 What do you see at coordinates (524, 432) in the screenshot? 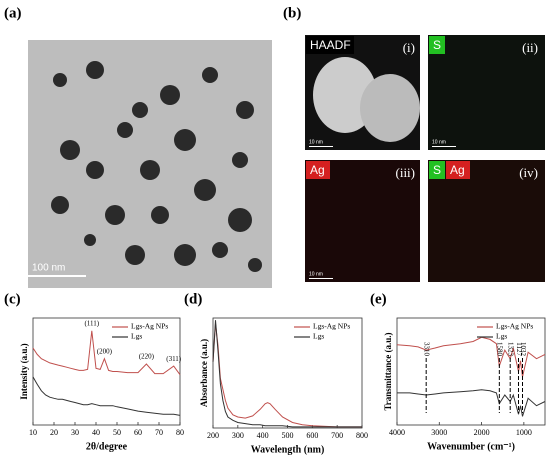
I see `x-tick-label: 1000` at bounding box center [524, 432].